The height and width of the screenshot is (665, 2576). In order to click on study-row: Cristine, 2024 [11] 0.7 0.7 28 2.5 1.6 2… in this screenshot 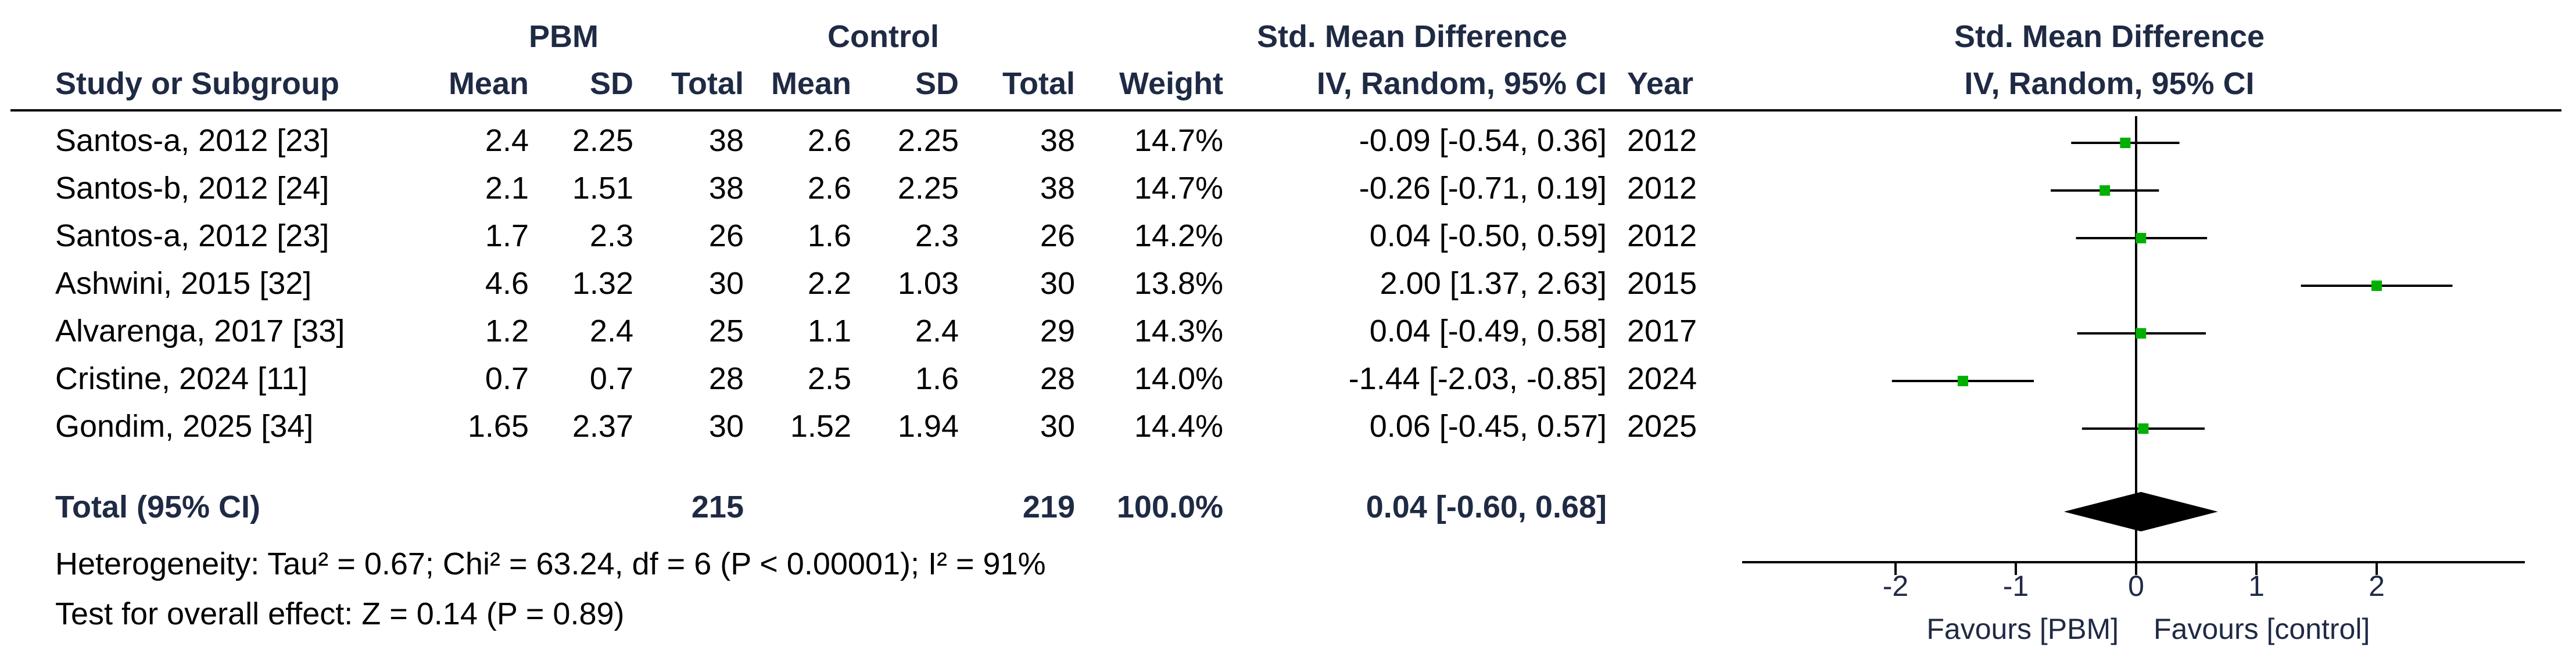, I will do `click(860, 381)`.